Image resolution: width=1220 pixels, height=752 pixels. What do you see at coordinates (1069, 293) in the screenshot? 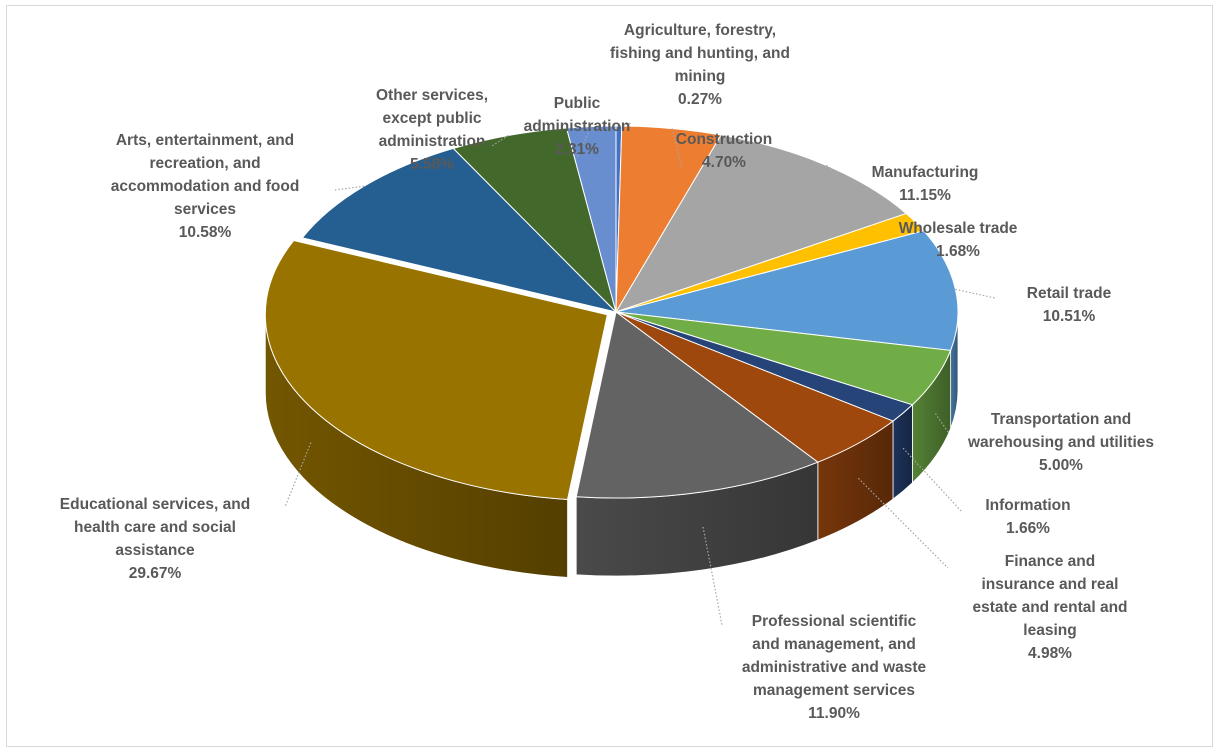
I see `data-label-category: Retail trade` at bounding box center [1069, 293].